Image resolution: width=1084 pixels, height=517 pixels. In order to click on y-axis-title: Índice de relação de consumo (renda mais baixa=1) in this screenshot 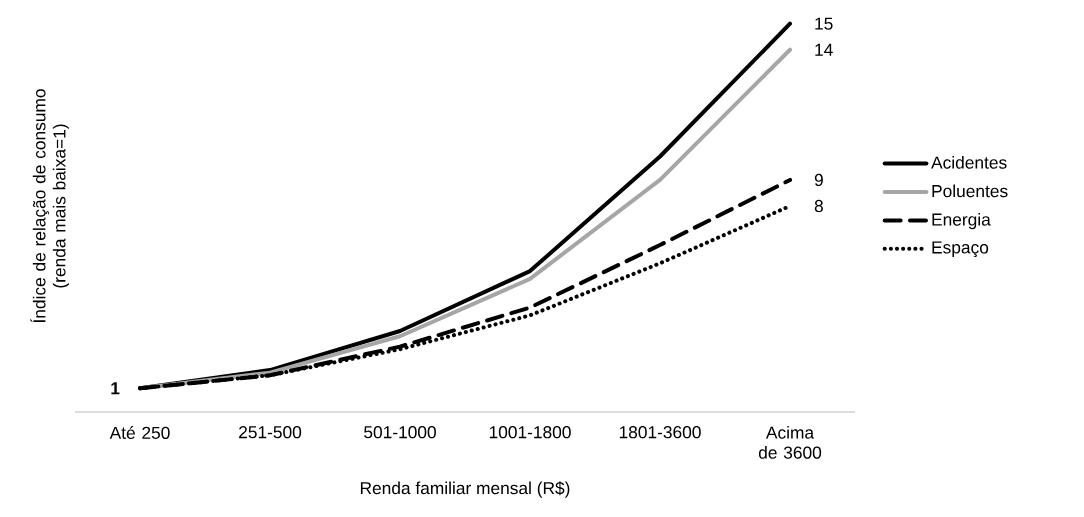, I will do `click(49, 206)`.